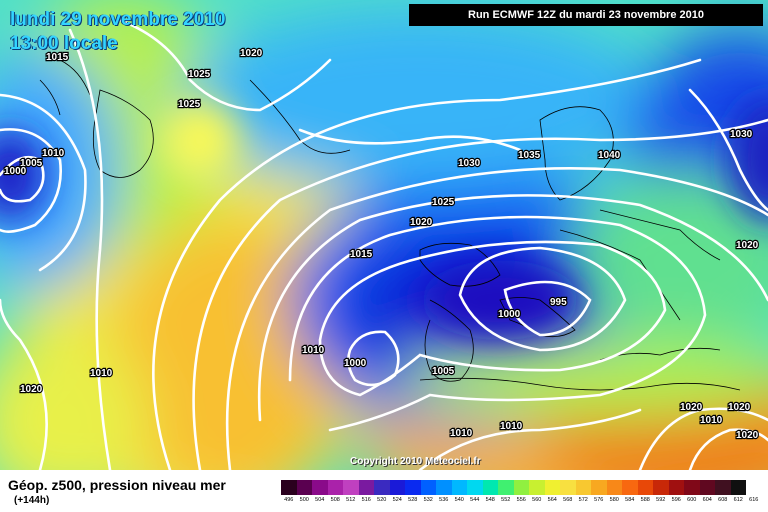 This screenshot has height=512, width=768. I want to click on pressure-label: 1015, so click(57, 57).